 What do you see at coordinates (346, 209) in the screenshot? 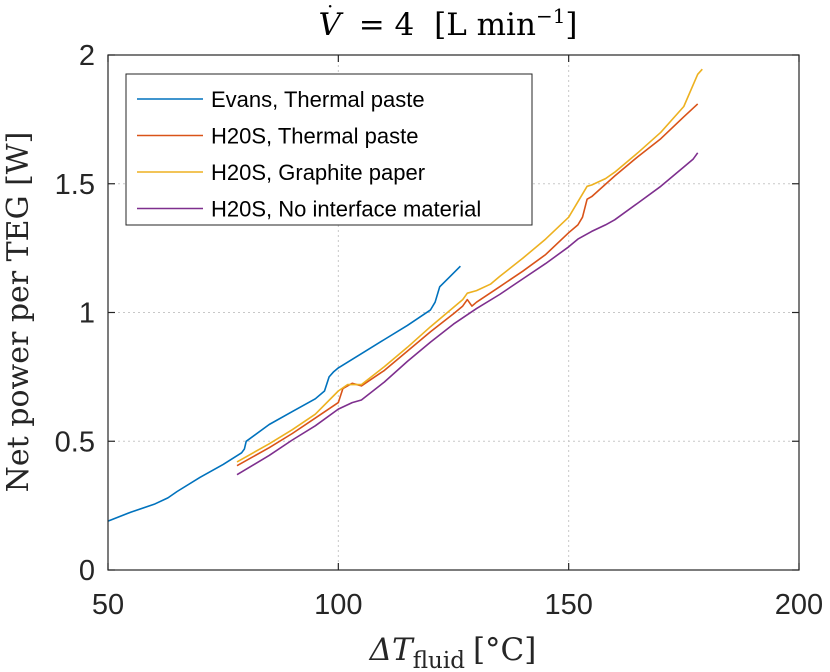
I see `legend-label-4: H20S, No interface material` at bounding box center [346, 209].